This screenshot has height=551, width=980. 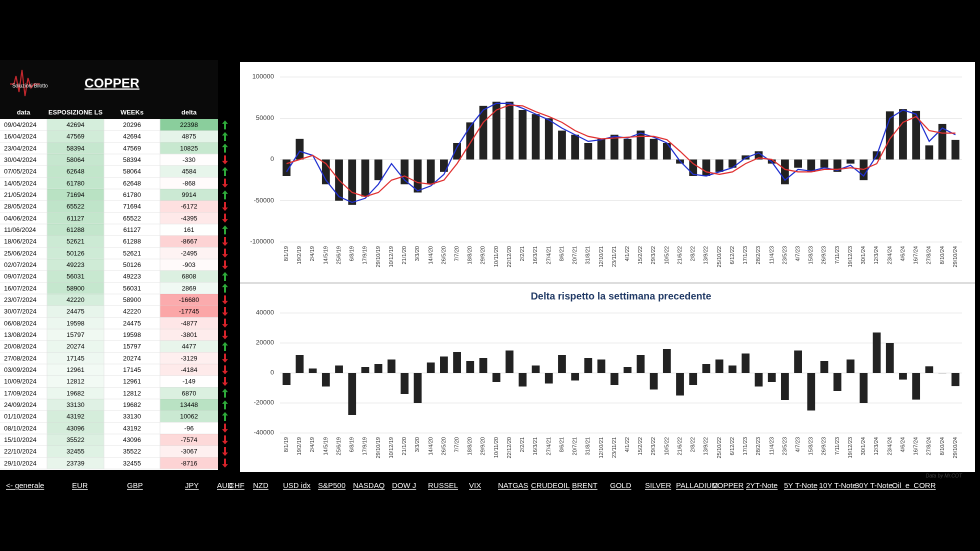 I want to click on sheet-tab: EUR, so click(x=80, y=485).